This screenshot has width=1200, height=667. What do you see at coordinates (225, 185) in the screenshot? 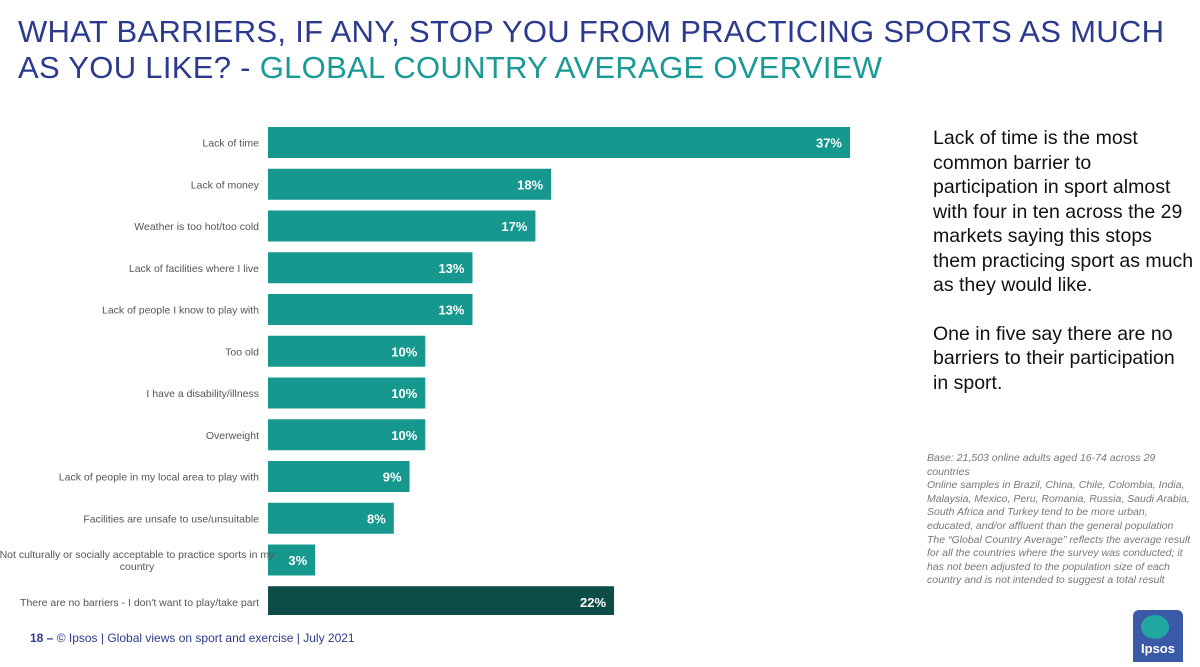
I see `category-label: Lack of money` at bounding box center [225, 185].